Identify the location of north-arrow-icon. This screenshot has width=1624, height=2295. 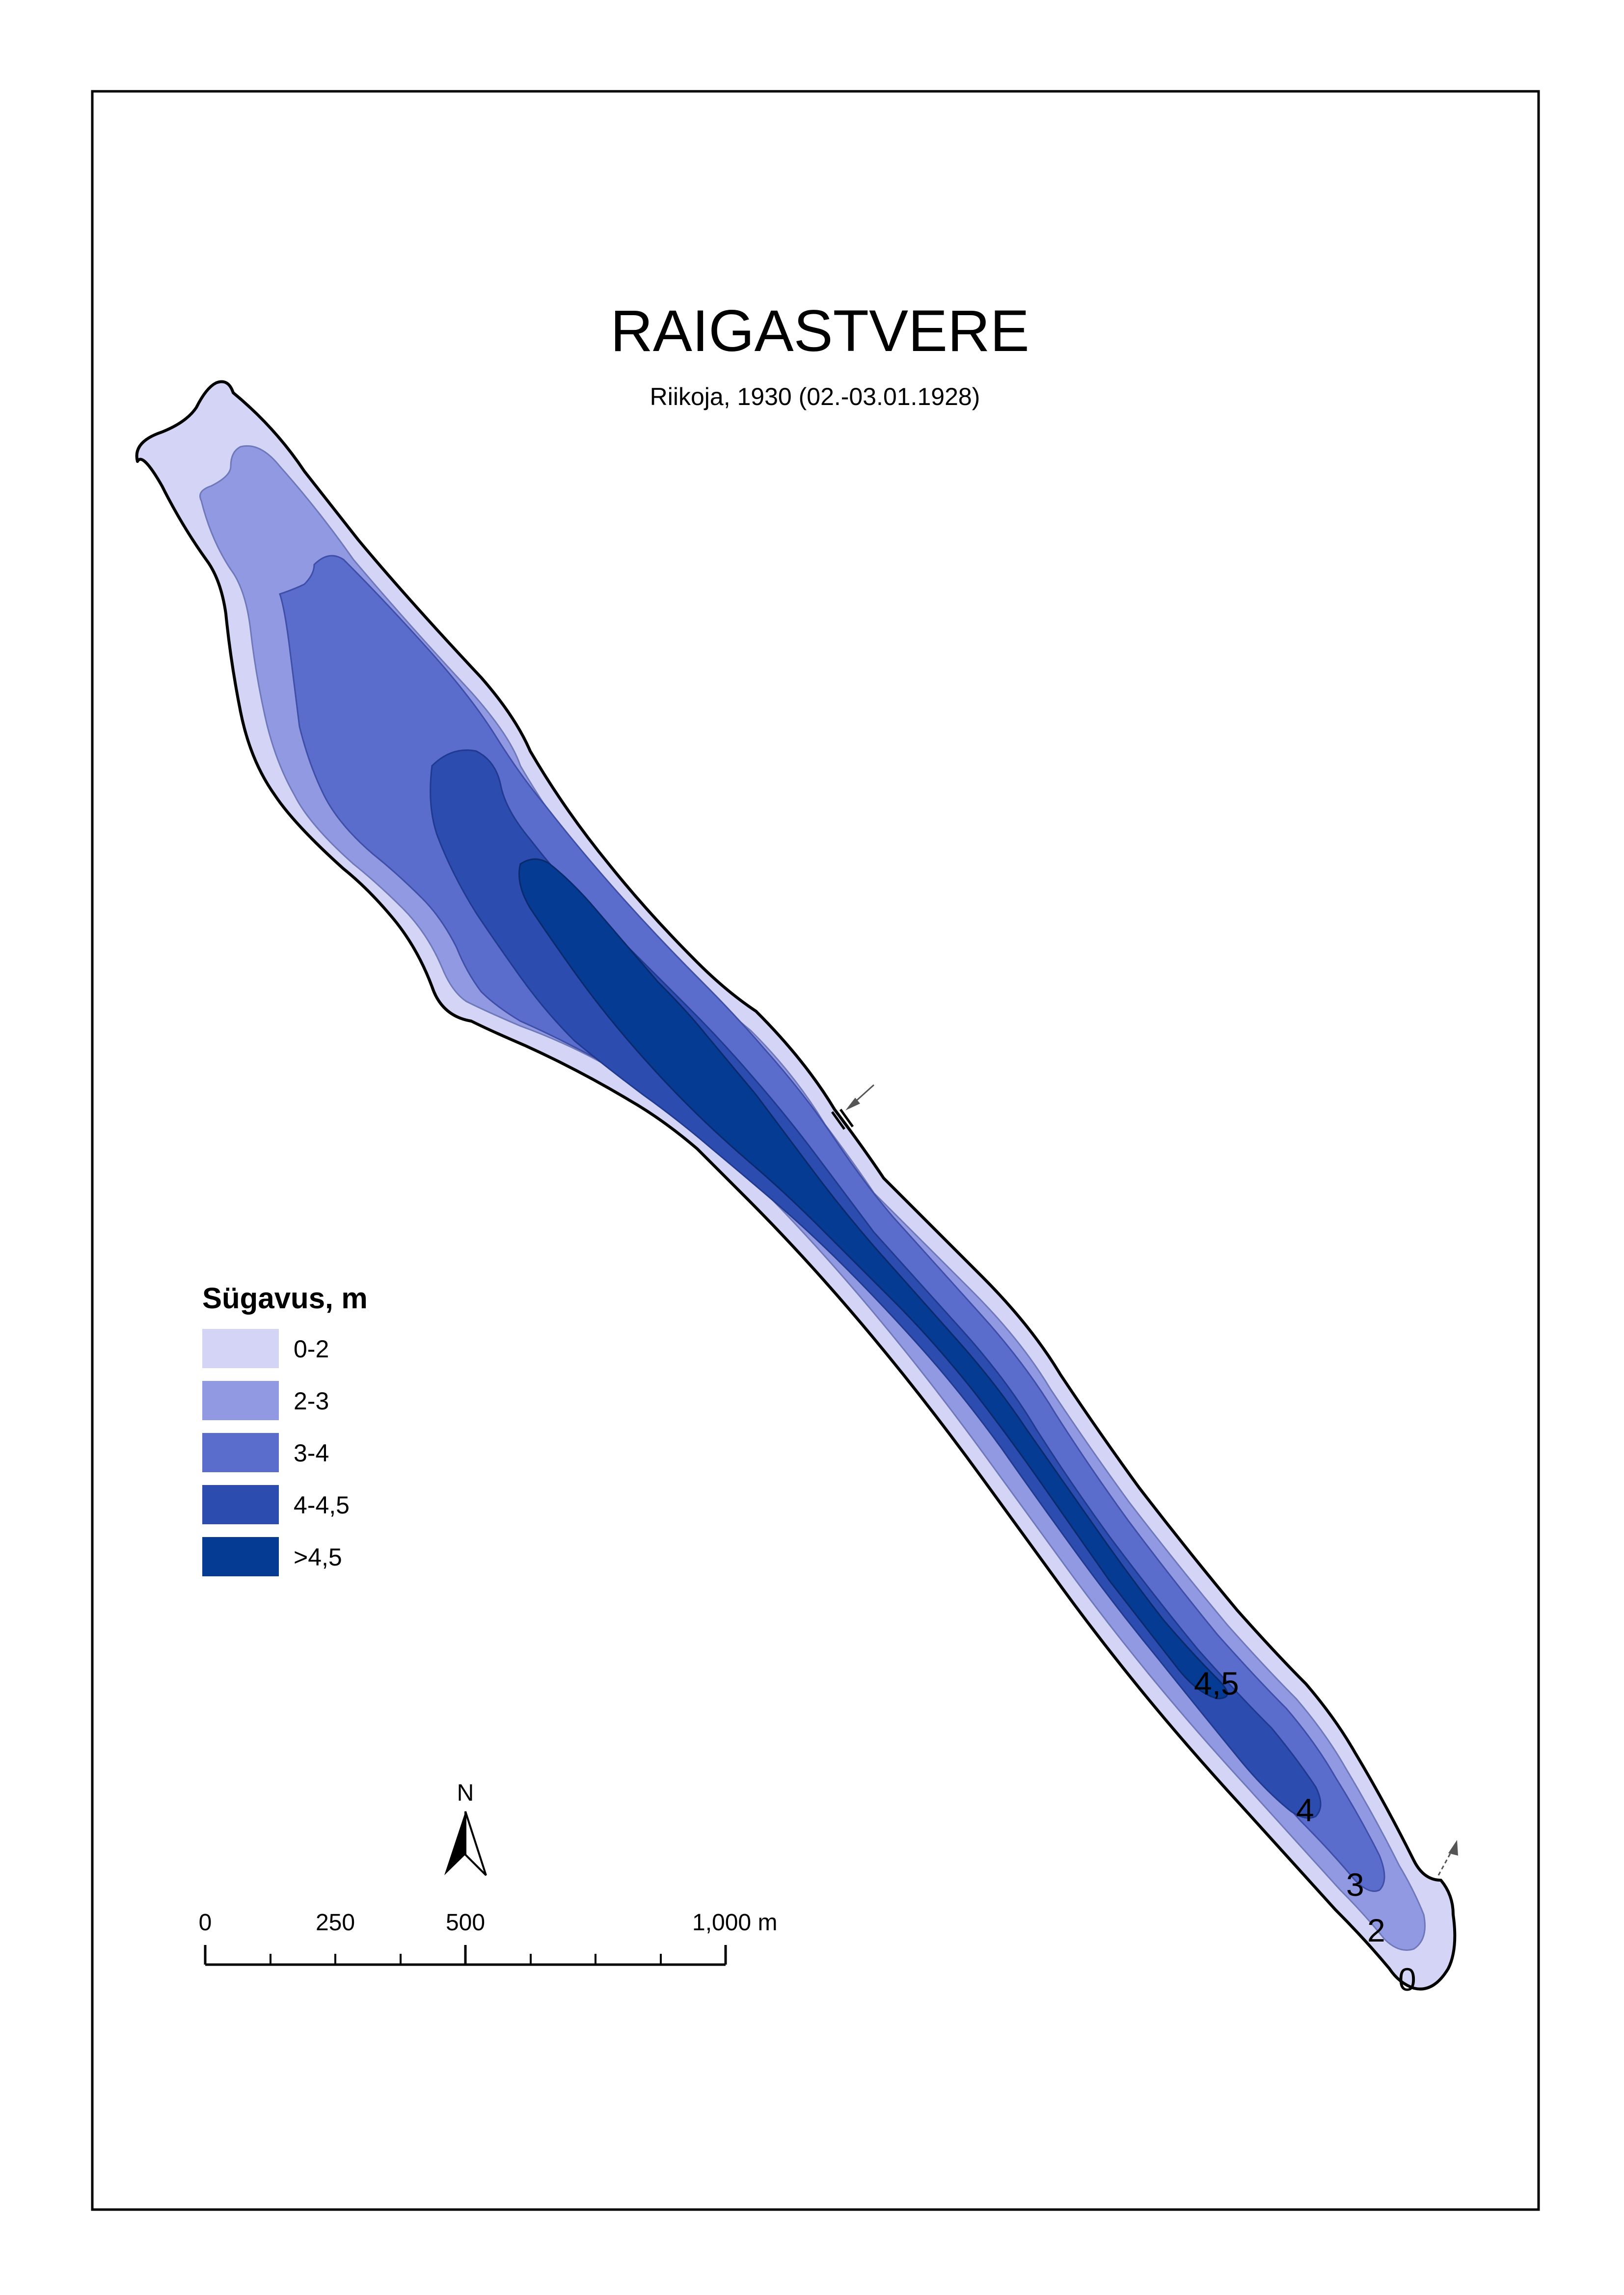
(454, 1843).